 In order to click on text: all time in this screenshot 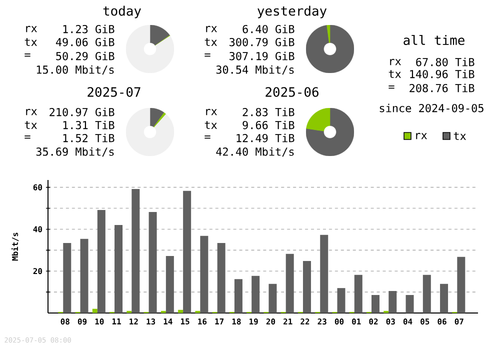, I will do `click(434, 40)`.